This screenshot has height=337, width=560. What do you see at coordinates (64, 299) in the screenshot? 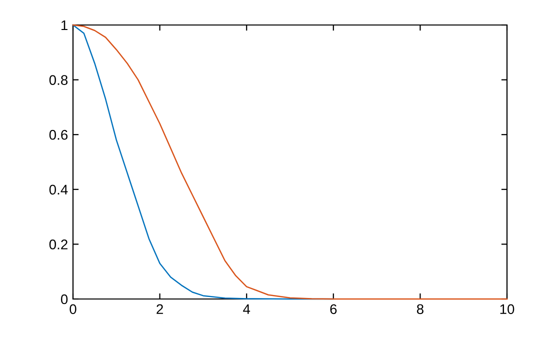
I see `y-tick-label: 0` at bounding box center [64, 299].